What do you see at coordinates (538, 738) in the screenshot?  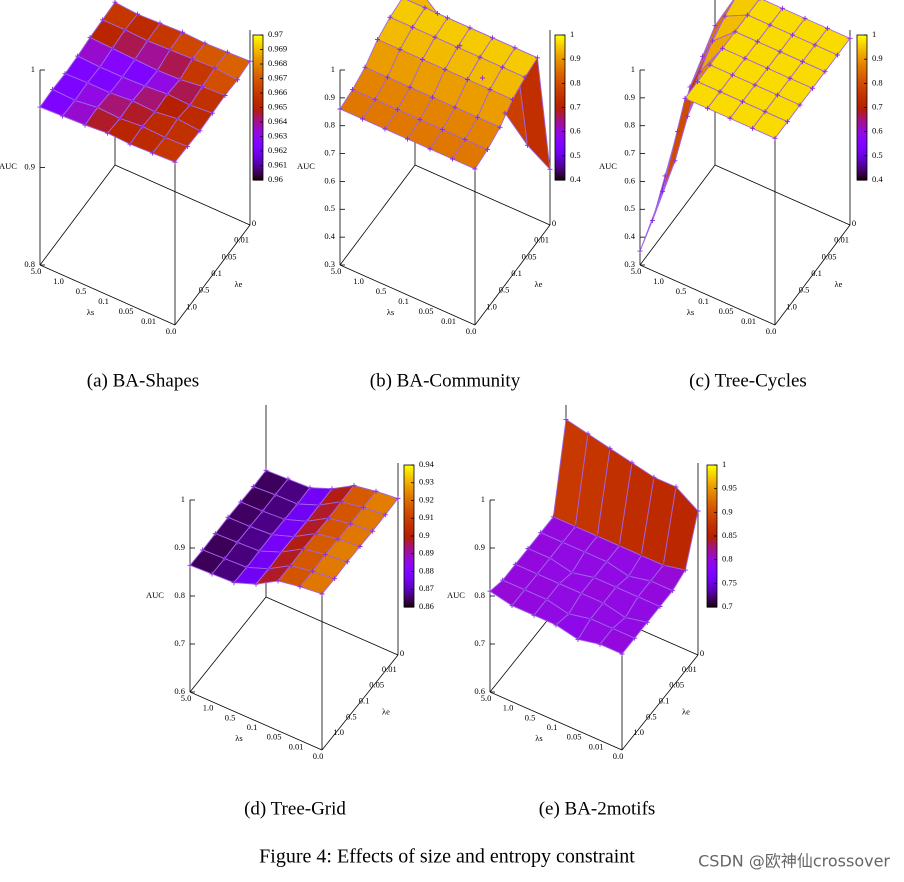 I see `x-axis-label: λs` at bounding box center [538, 738].